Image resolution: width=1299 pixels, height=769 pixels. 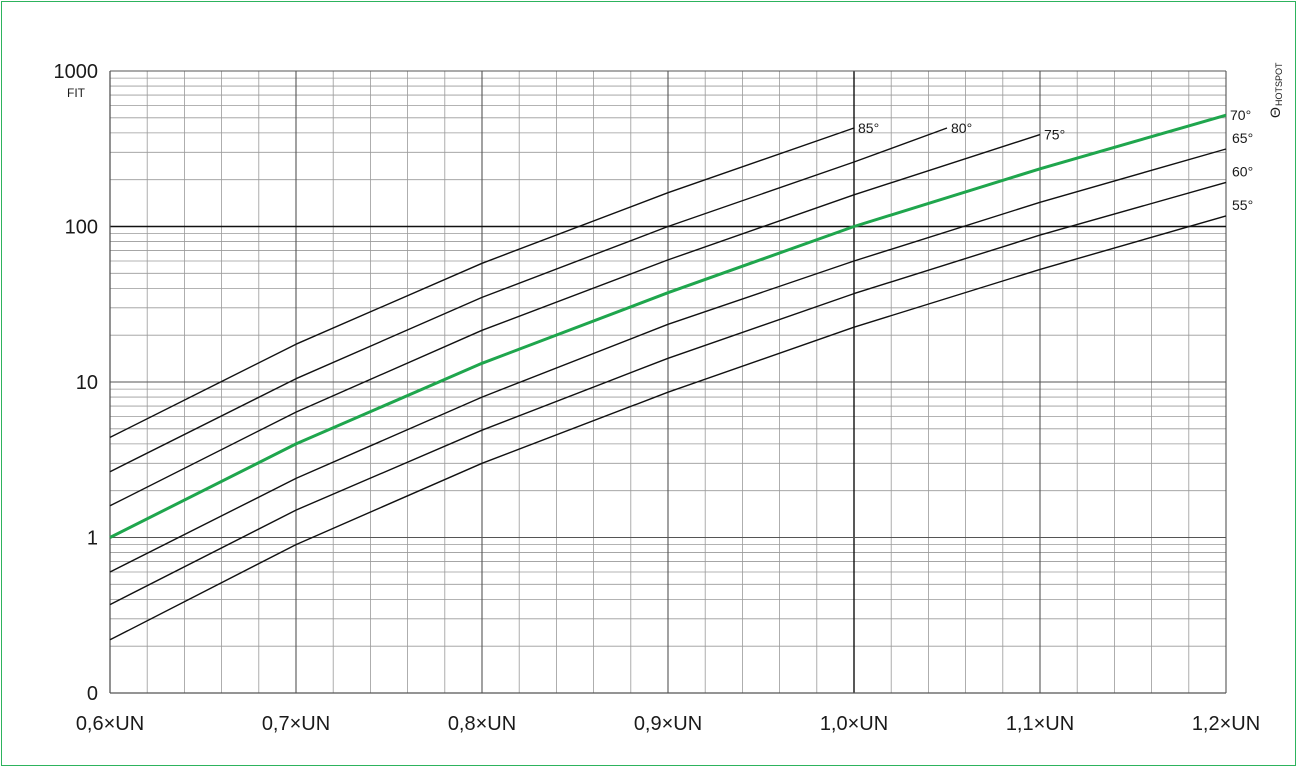 I want to click on x-tick-label: 0,6×UN, so click(x=110, y=724).